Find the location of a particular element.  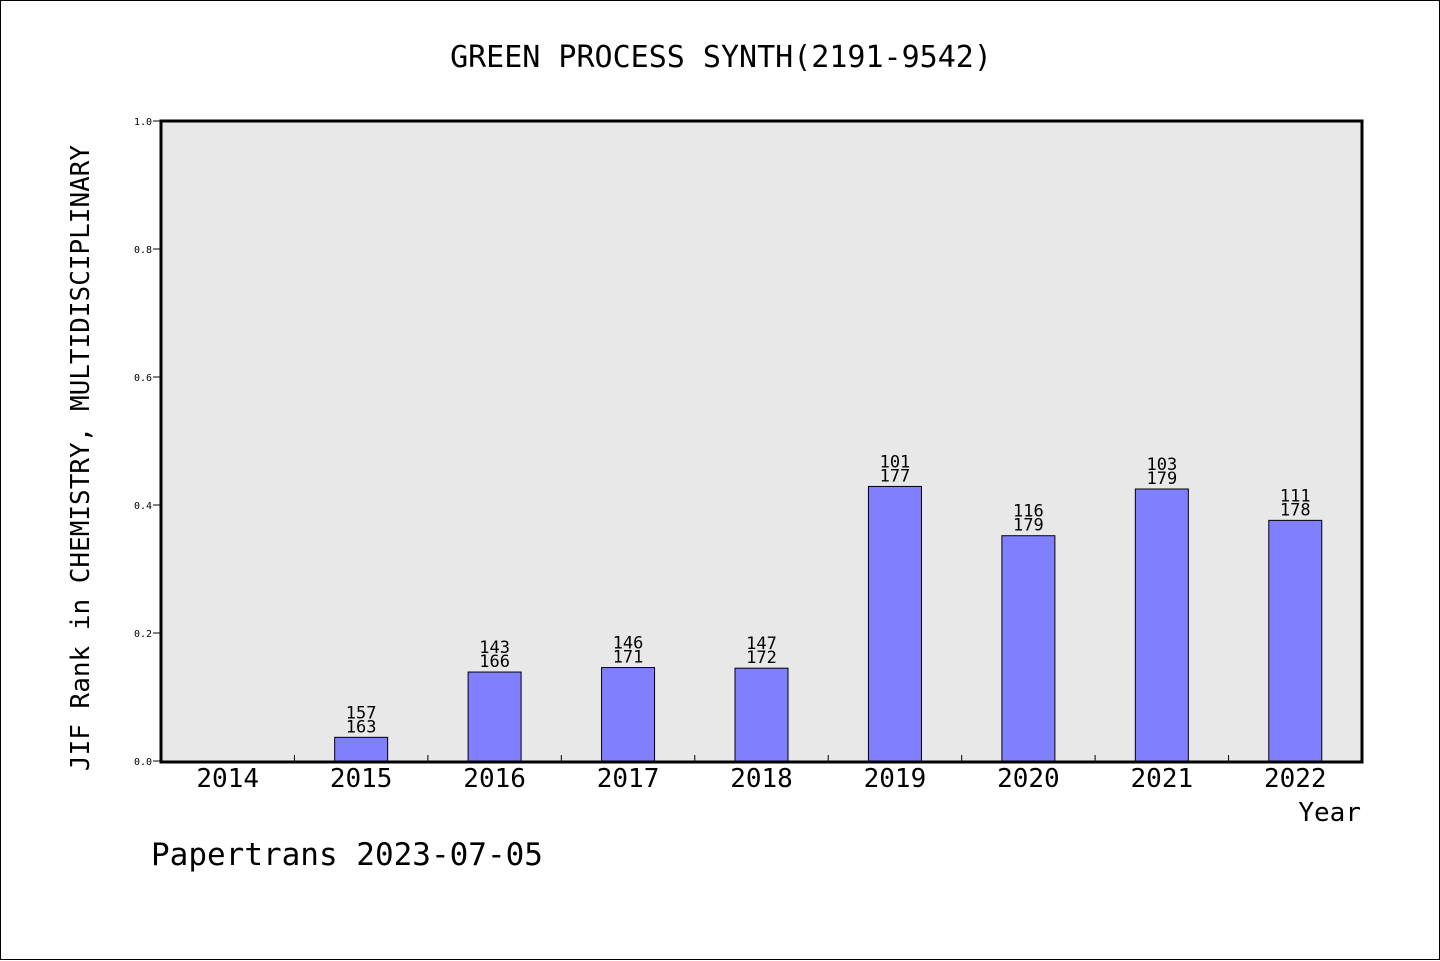

bar-rank-label: 116 is located at coordinates (1028, 512).